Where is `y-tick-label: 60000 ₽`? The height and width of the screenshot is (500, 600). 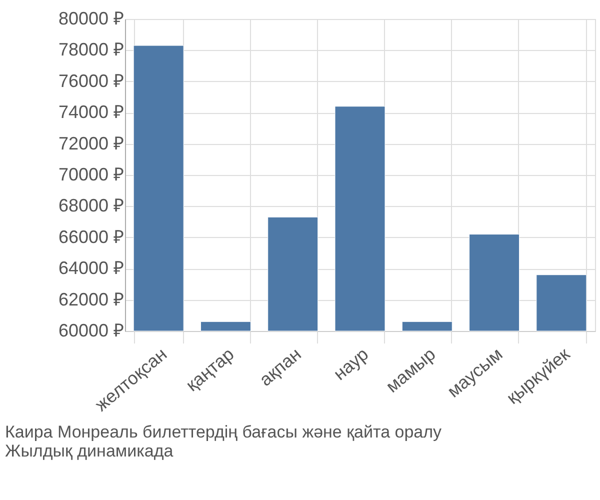 y-tick-label: 60000 ₽ is located at coordinates (91, 330).